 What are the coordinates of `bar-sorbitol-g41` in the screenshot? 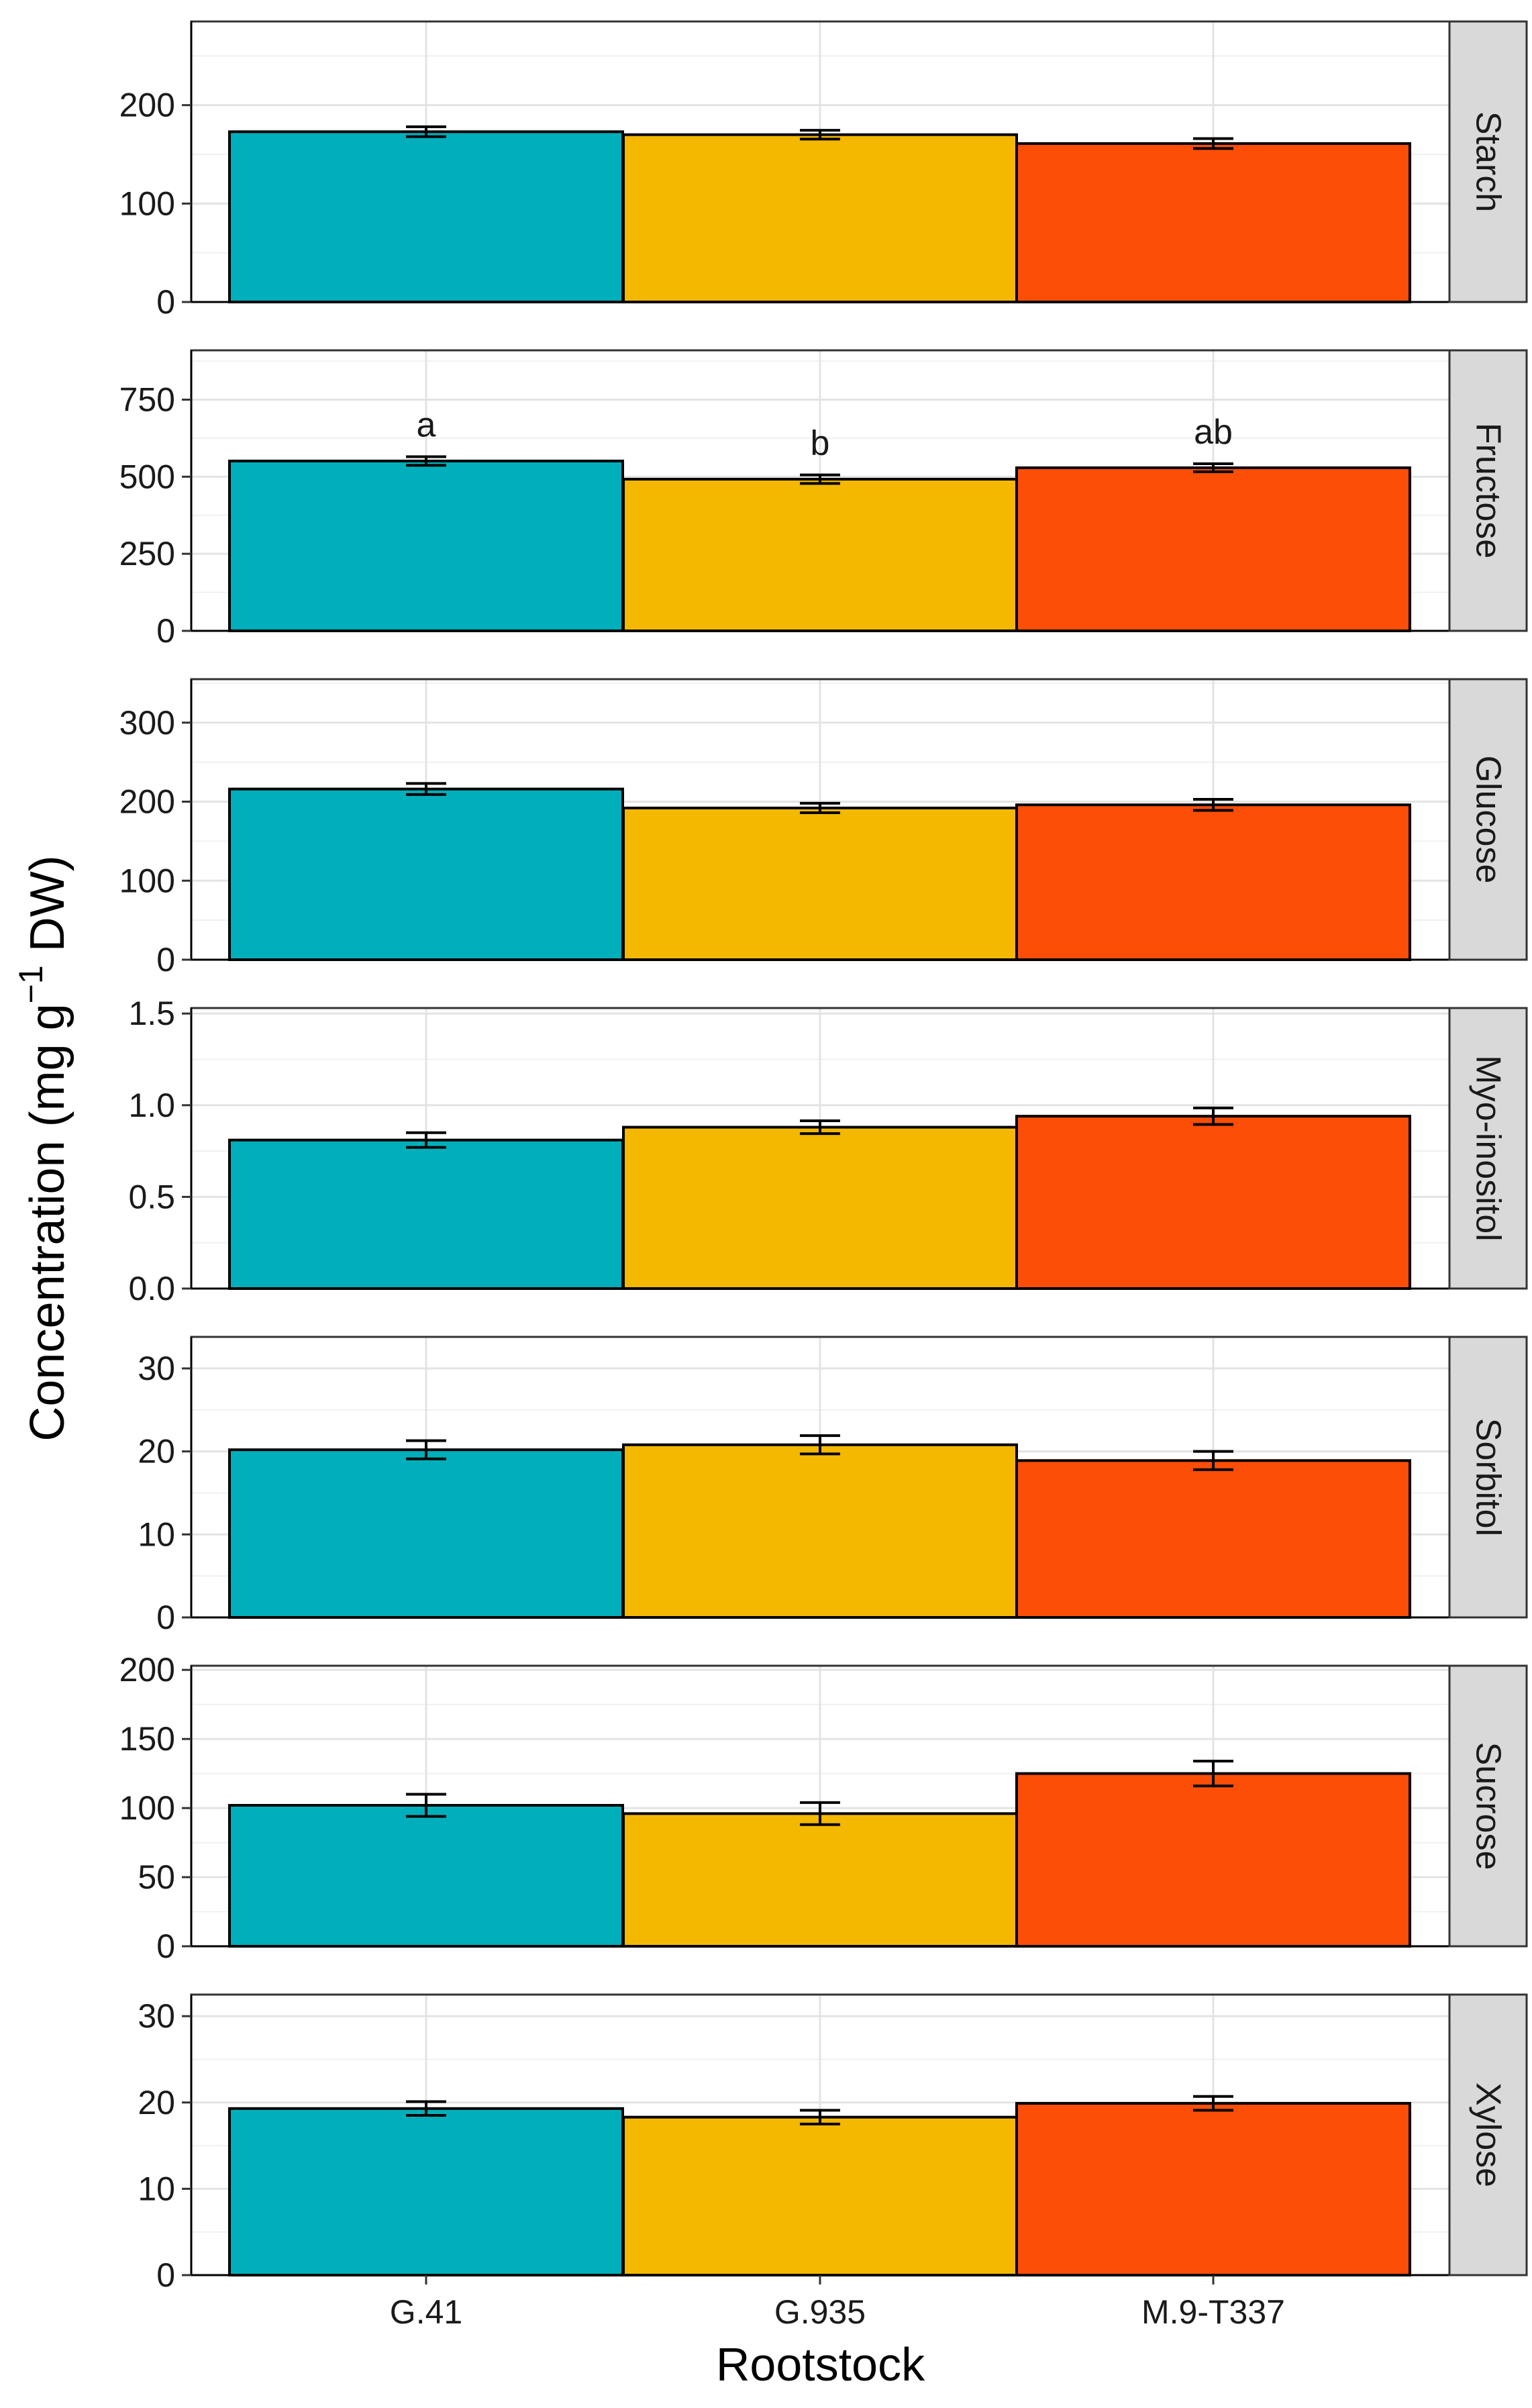 It's located at (426, 1534).